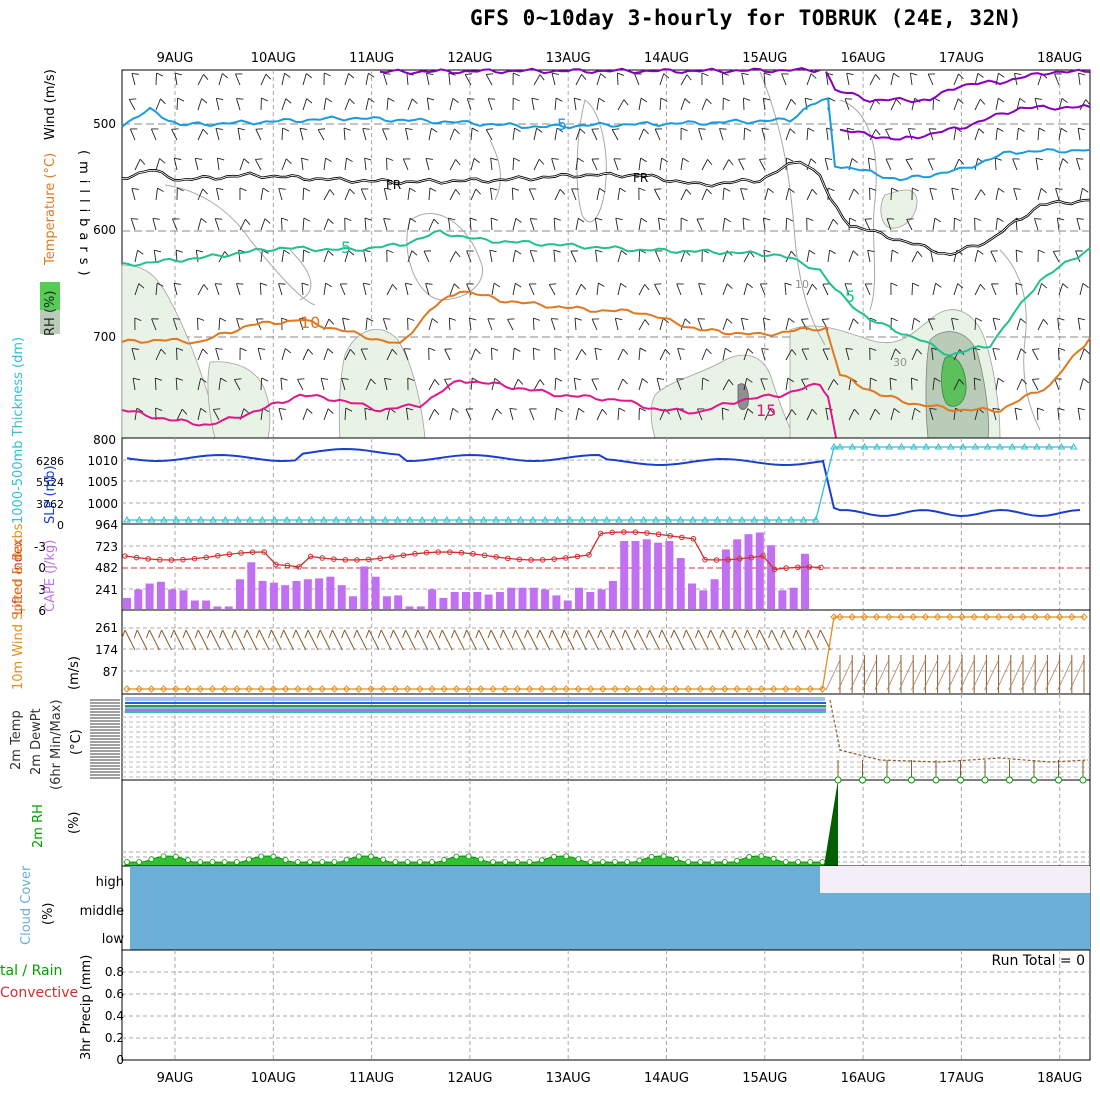  What do you see at coordinates (106, 650) in the screenshot?
I see `wind10-ticks: 261 174 87` at bounding box center [106, 650].